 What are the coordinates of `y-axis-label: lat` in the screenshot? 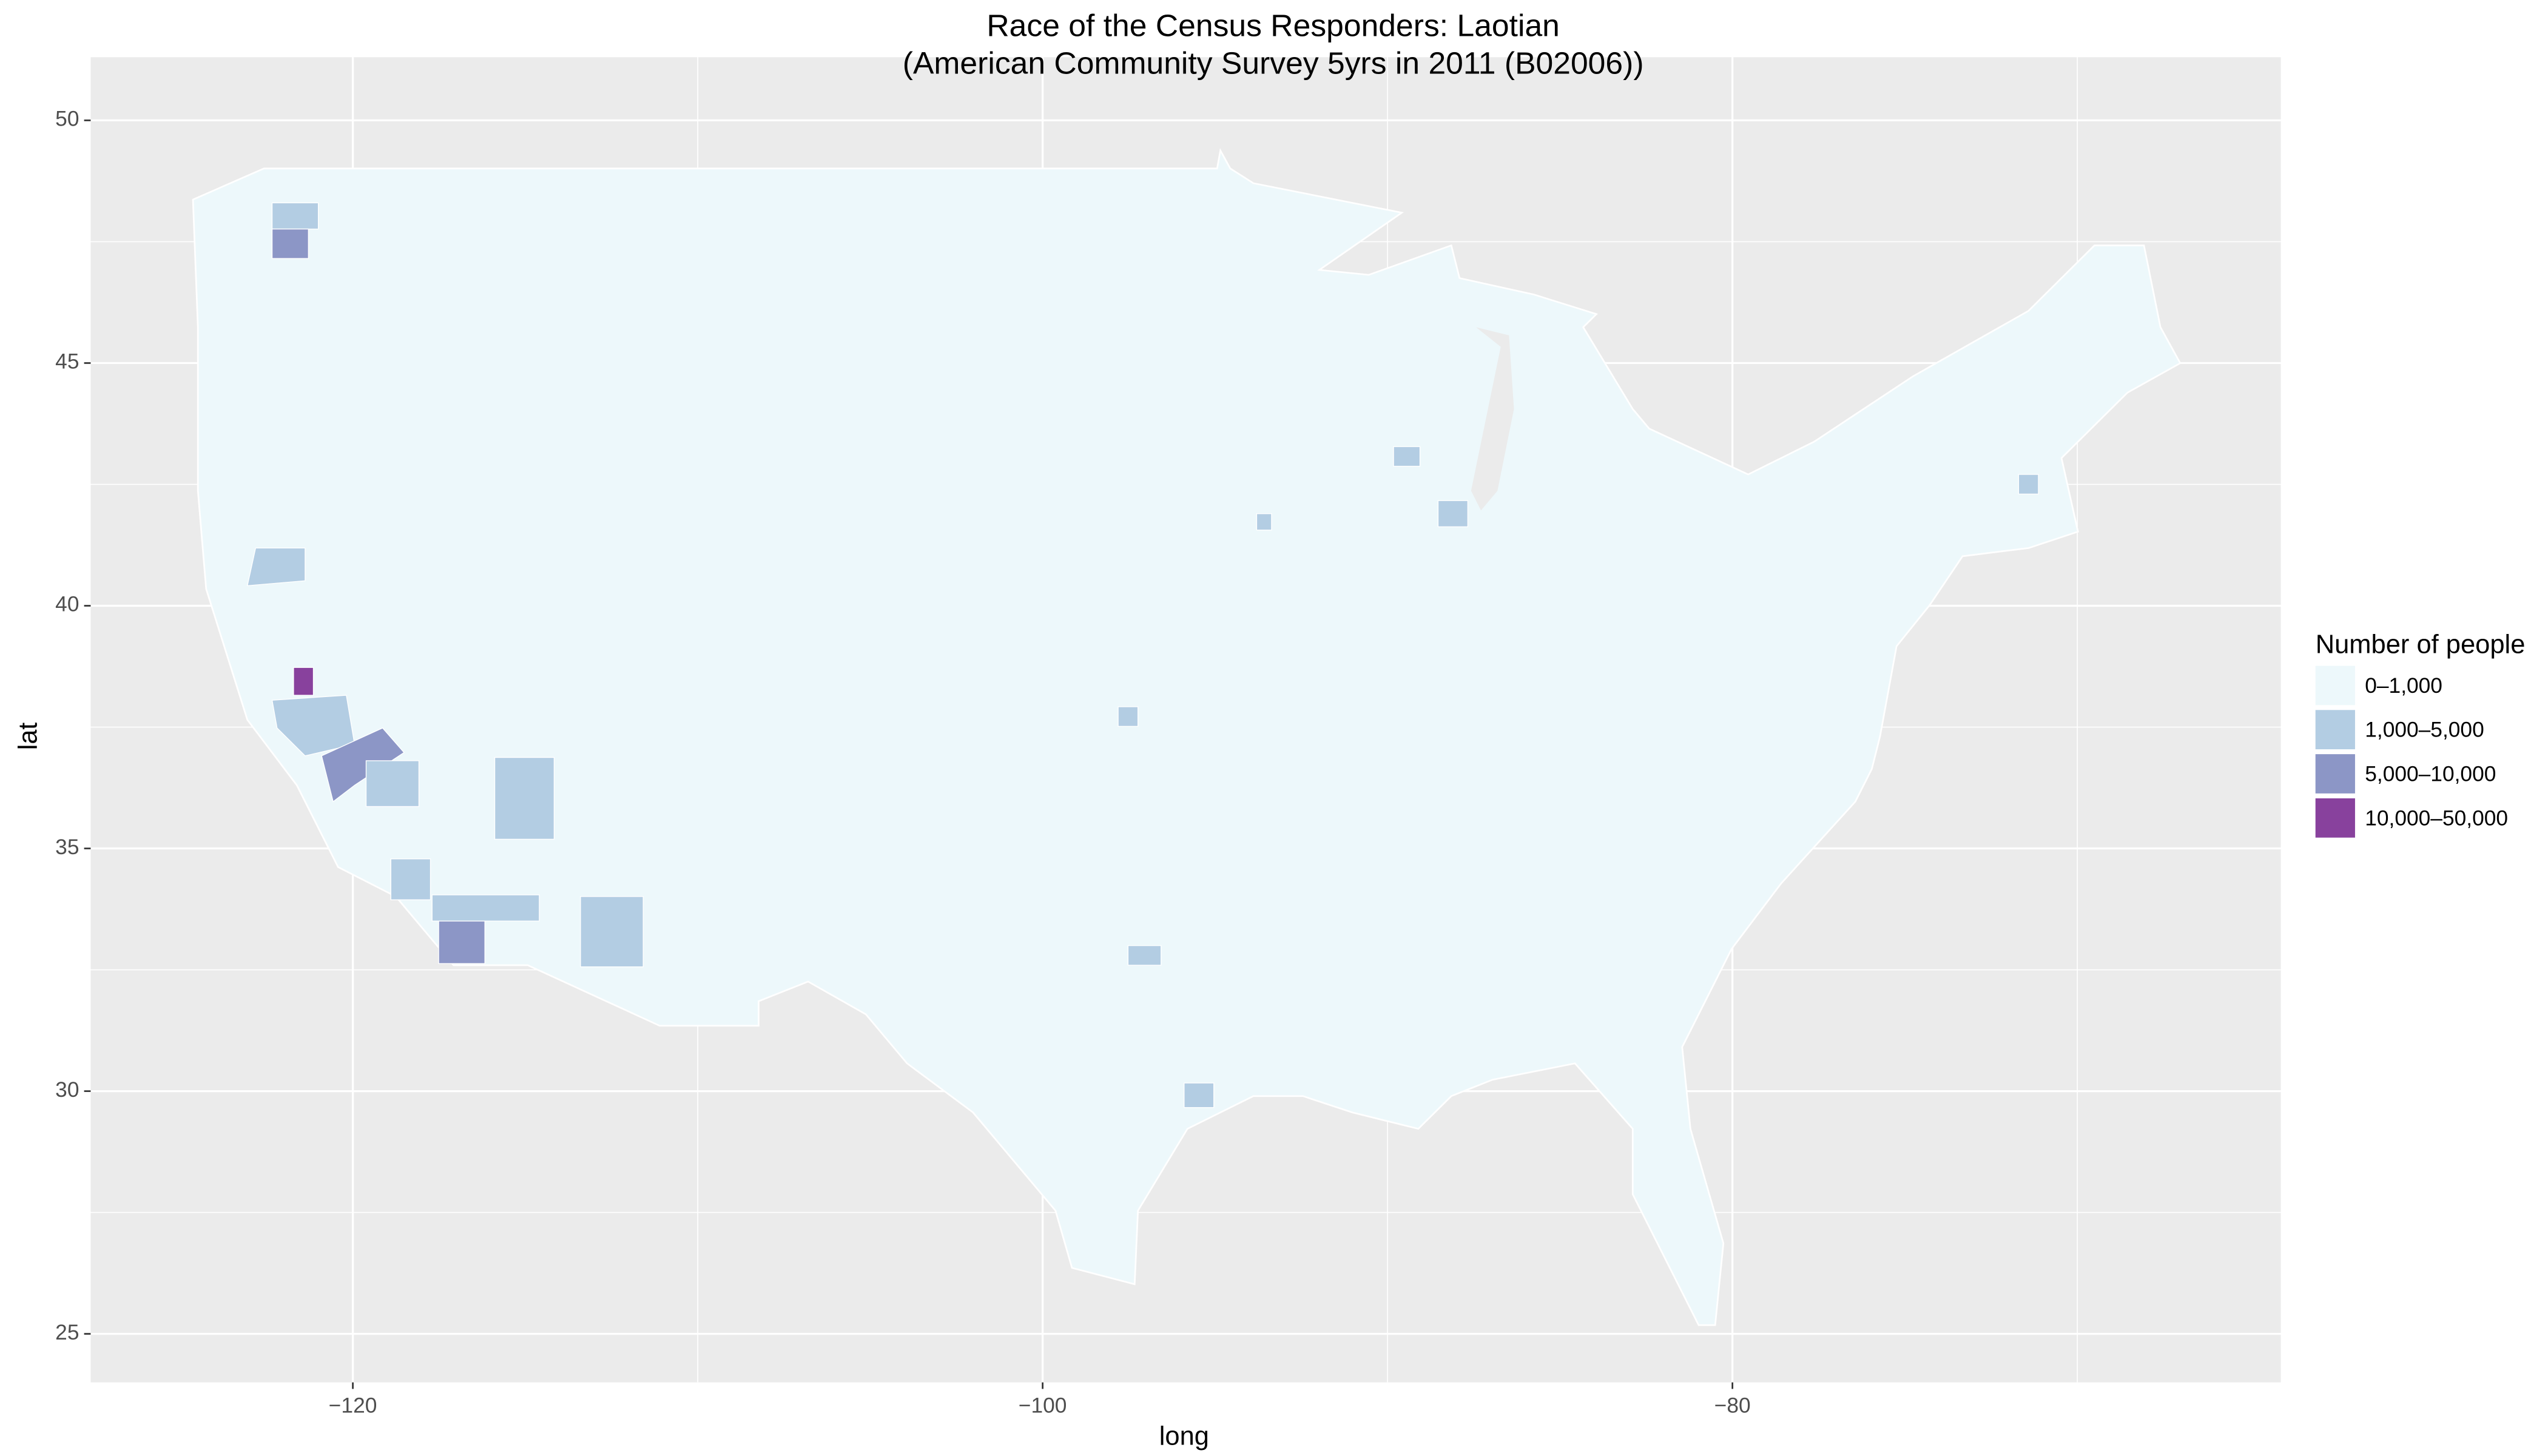 It's located at (27, 736).